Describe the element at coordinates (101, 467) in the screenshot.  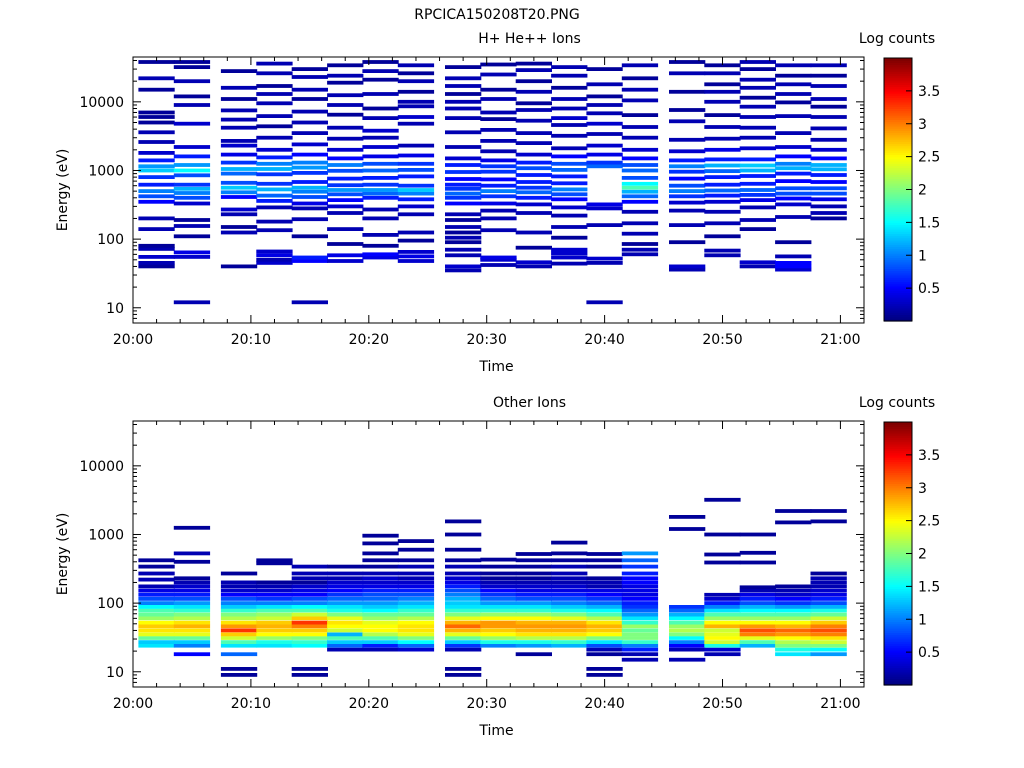
I see `y-tick-label: 10000` at that location.